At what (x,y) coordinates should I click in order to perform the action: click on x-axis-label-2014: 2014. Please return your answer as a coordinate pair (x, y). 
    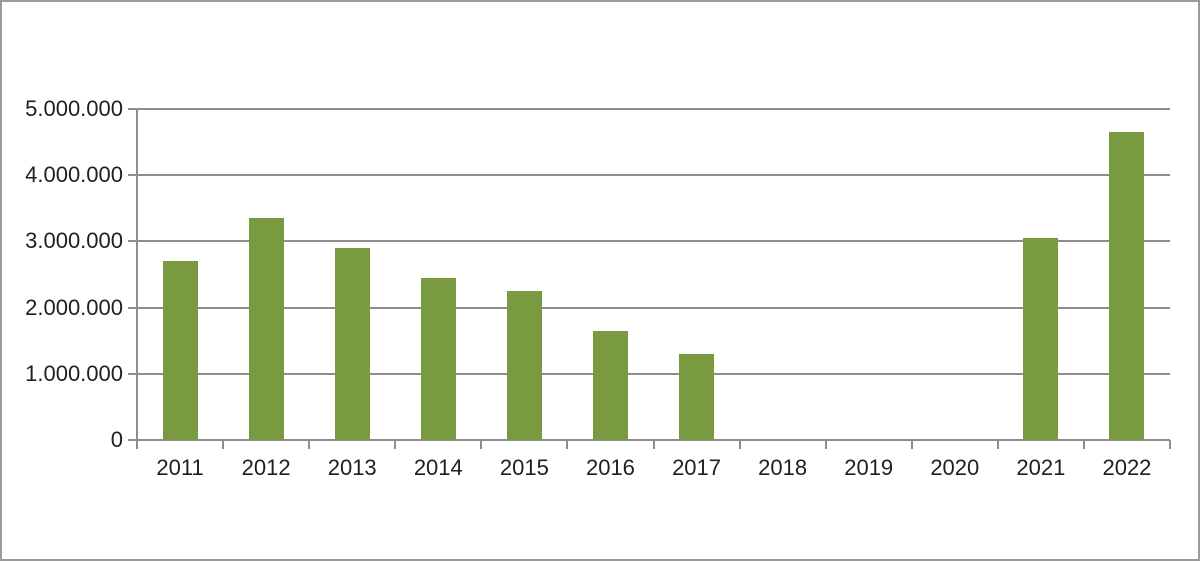
    Looking at the image, I should click on (438, 467).